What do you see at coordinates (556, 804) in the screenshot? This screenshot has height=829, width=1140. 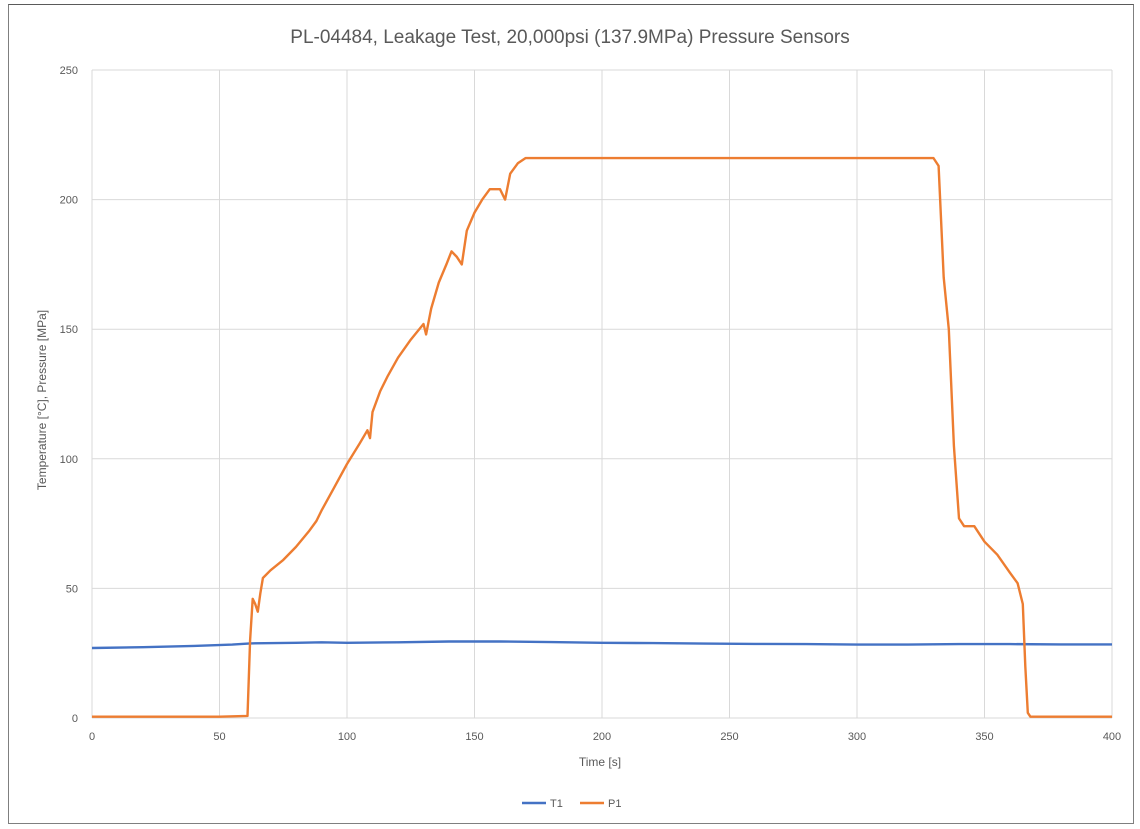 I see `legend-label-t1: T1` at bounding box center [556, 804].